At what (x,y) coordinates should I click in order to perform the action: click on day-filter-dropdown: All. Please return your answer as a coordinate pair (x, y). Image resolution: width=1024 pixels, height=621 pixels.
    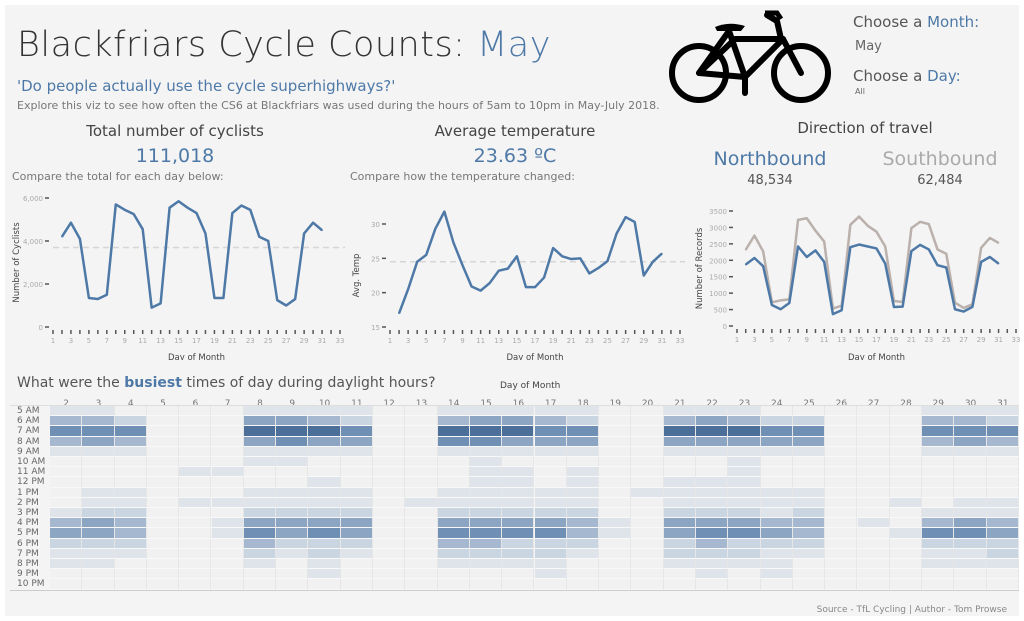
    Looking at the image, I should click on (860, 91).